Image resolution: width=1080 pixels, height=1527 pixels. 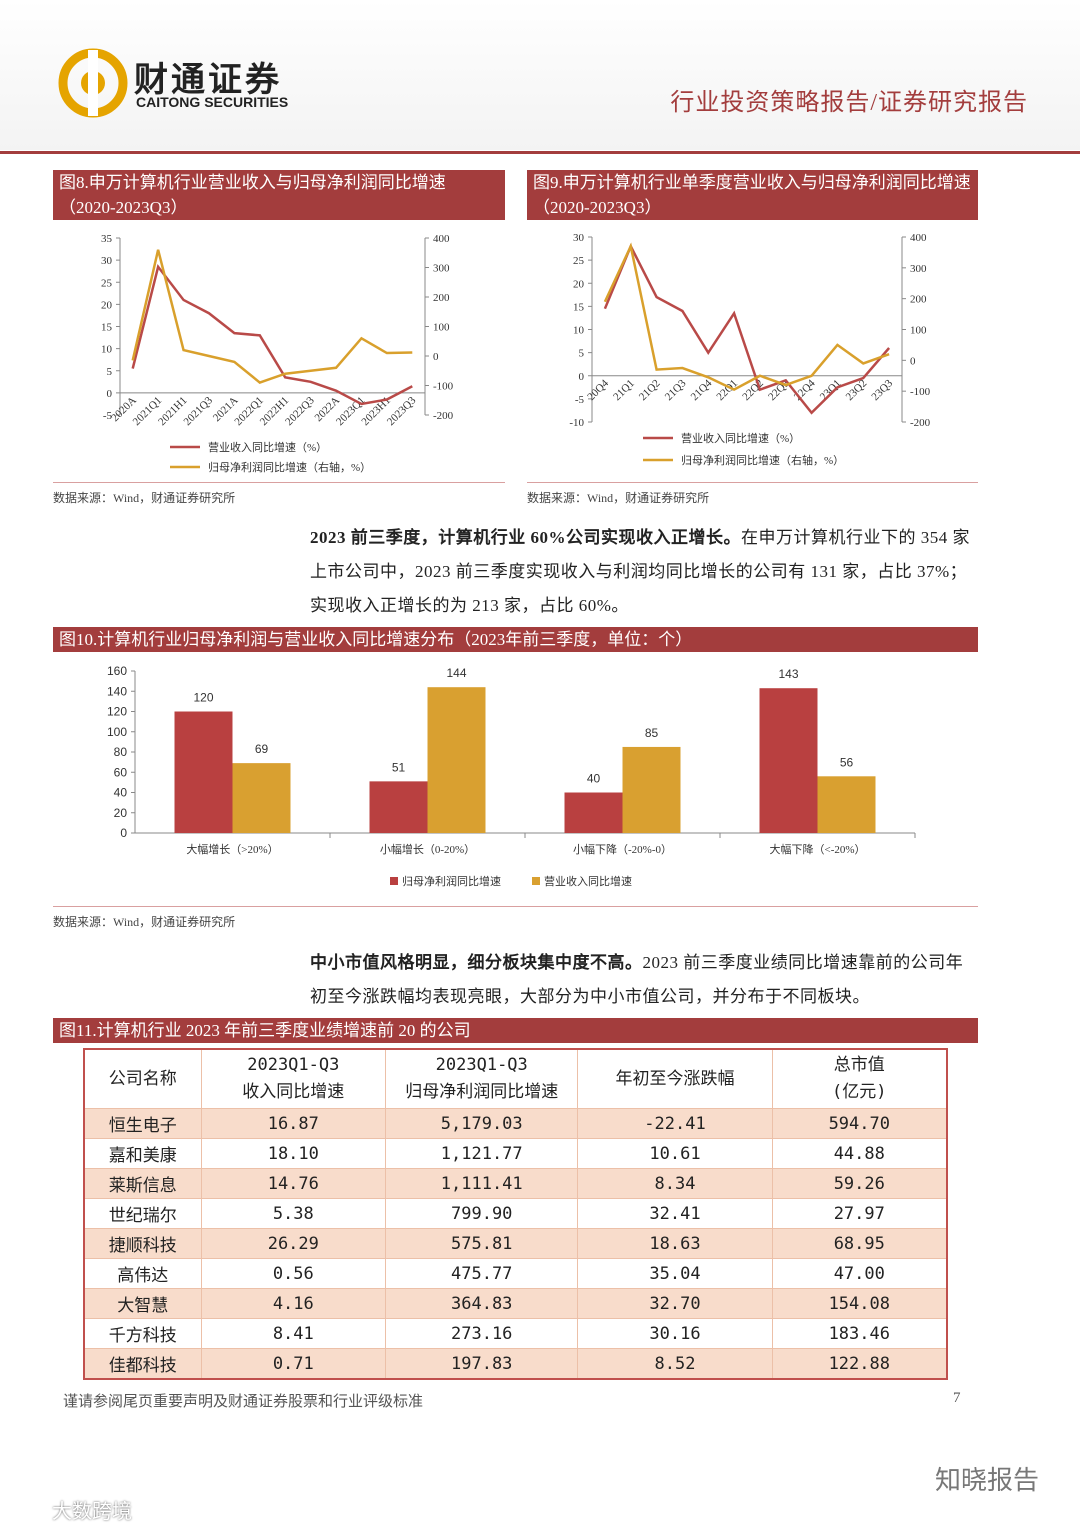 What do you see at coordinates (441, 239) in the screenshot?
I see `y2-tick-label: 400` at bounding box center [441, 239].